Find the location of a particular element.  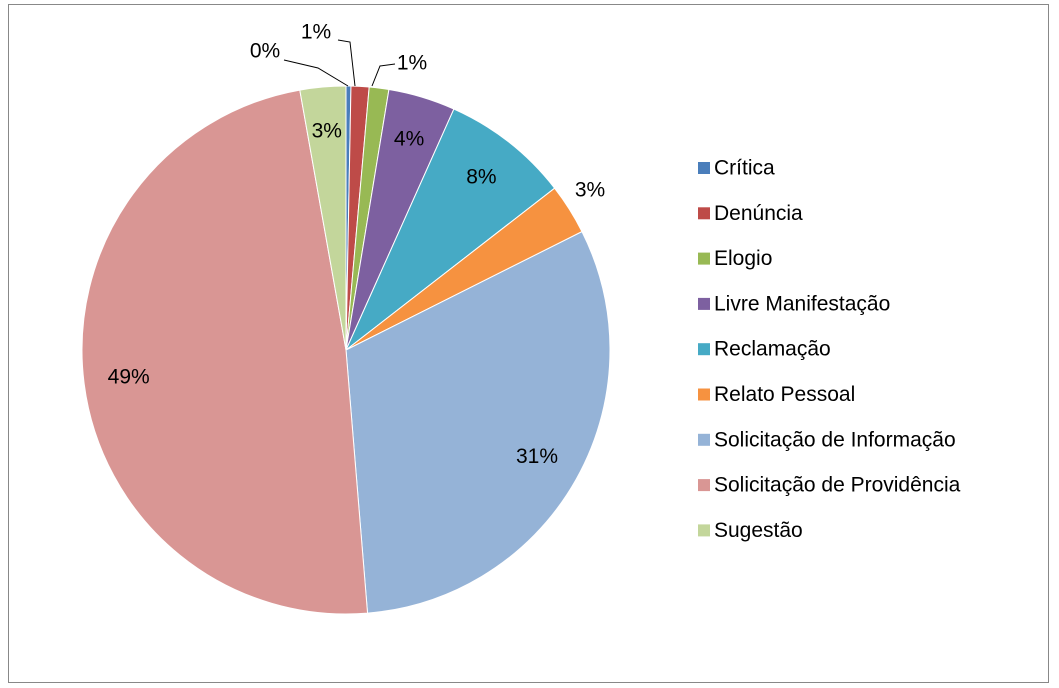

legend-label: Elogio is located at coordinates (743, 258).